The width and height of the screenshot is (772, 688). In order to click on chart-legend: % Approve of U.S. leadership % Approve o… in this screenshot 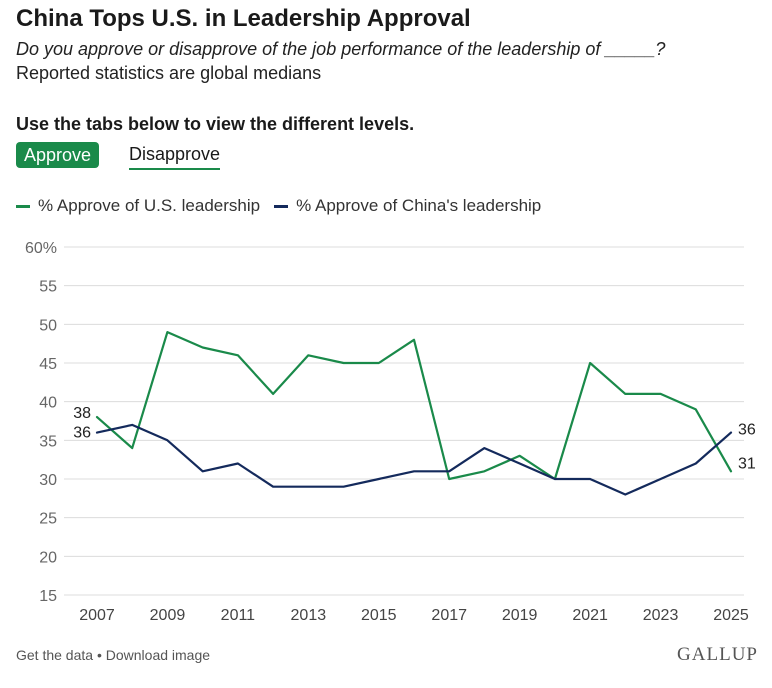, I will do `click(285, 206)`.